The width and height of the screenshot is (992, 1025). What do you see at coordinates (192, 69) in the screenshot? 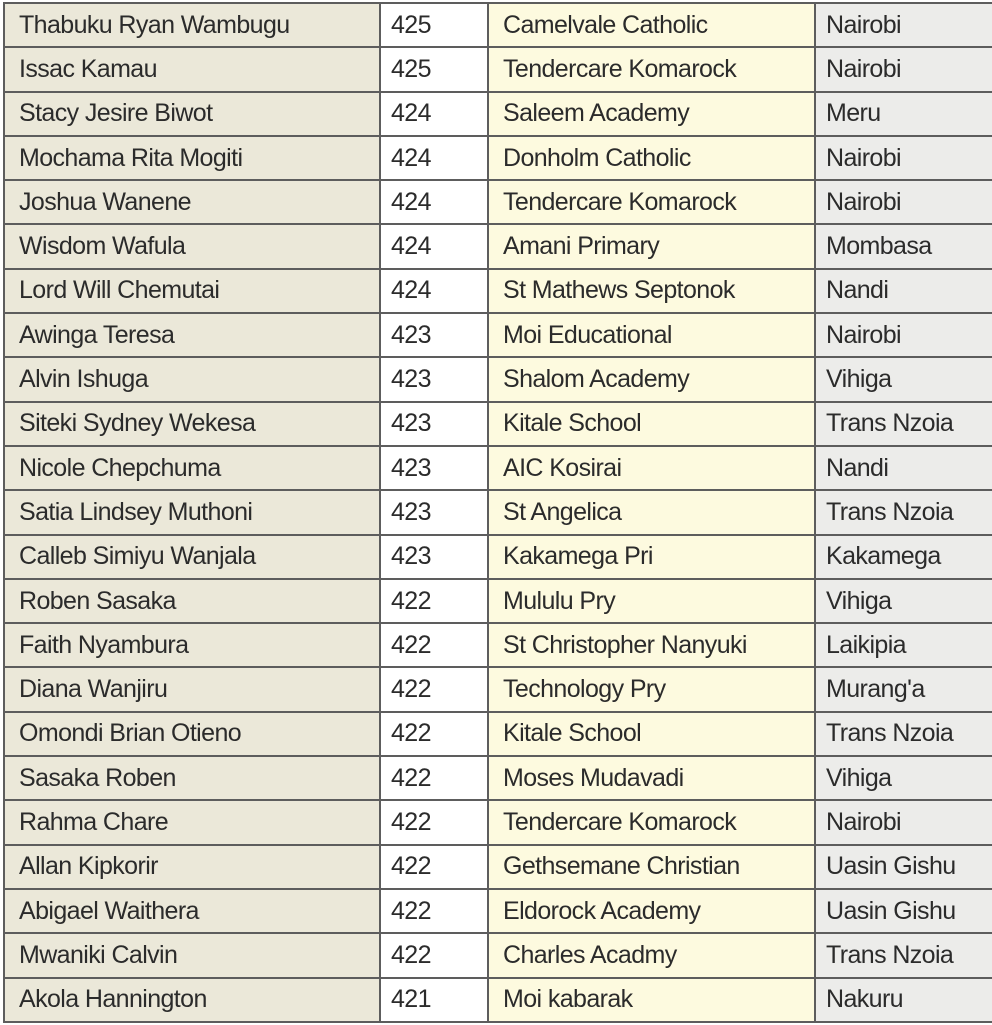
I see `student-name-cell: Issac Kamau` at bounding box center [192, 69].